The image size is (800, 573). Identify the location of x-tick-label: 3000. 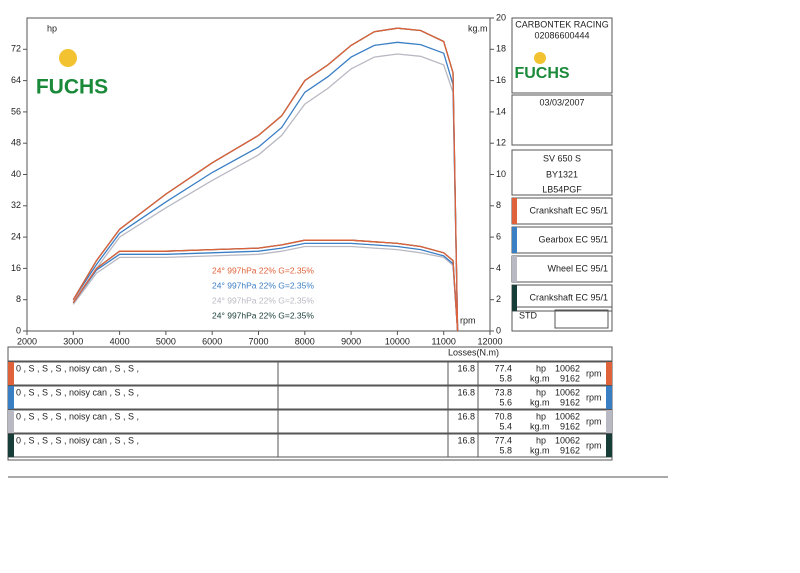
(73, 341).